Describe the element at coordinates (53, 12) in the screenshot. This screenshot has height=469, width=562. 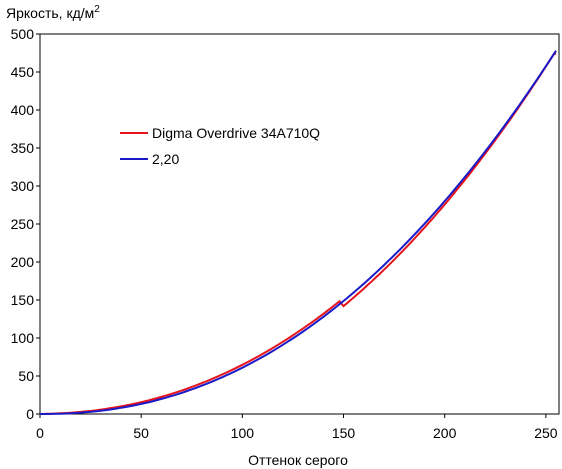
I see `y-axis-title: Яркость, кд/м2` at that location.